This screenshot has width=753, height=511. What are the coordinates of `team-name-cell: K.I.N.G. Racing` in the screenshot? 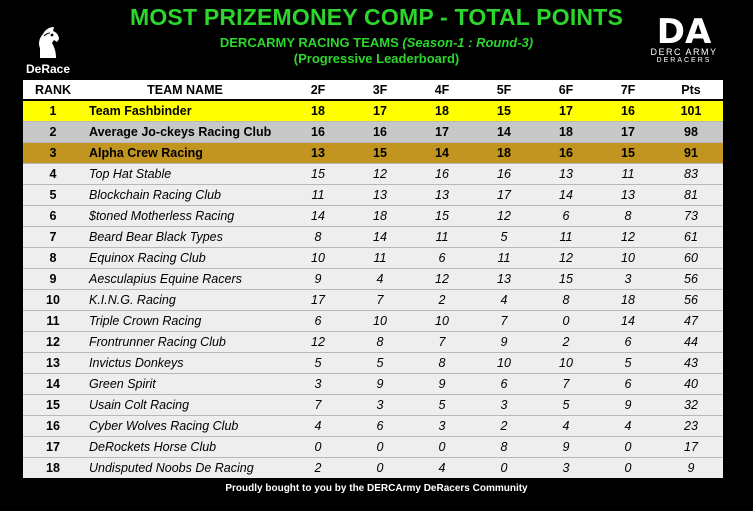 It's located at (185, 300).